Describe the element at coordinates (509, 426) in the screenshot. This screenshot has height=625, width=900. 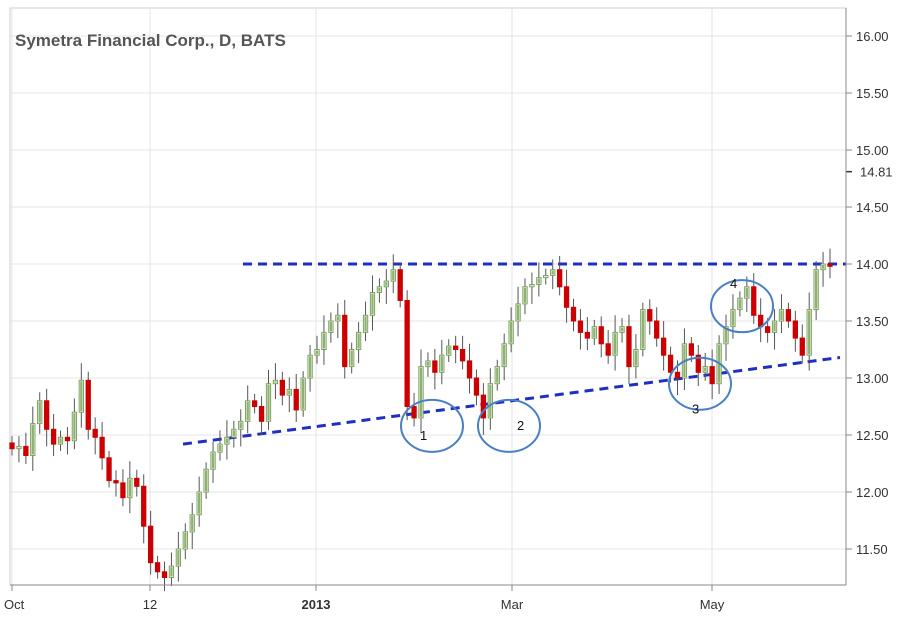
I see `annotation-ellipse` at that location.